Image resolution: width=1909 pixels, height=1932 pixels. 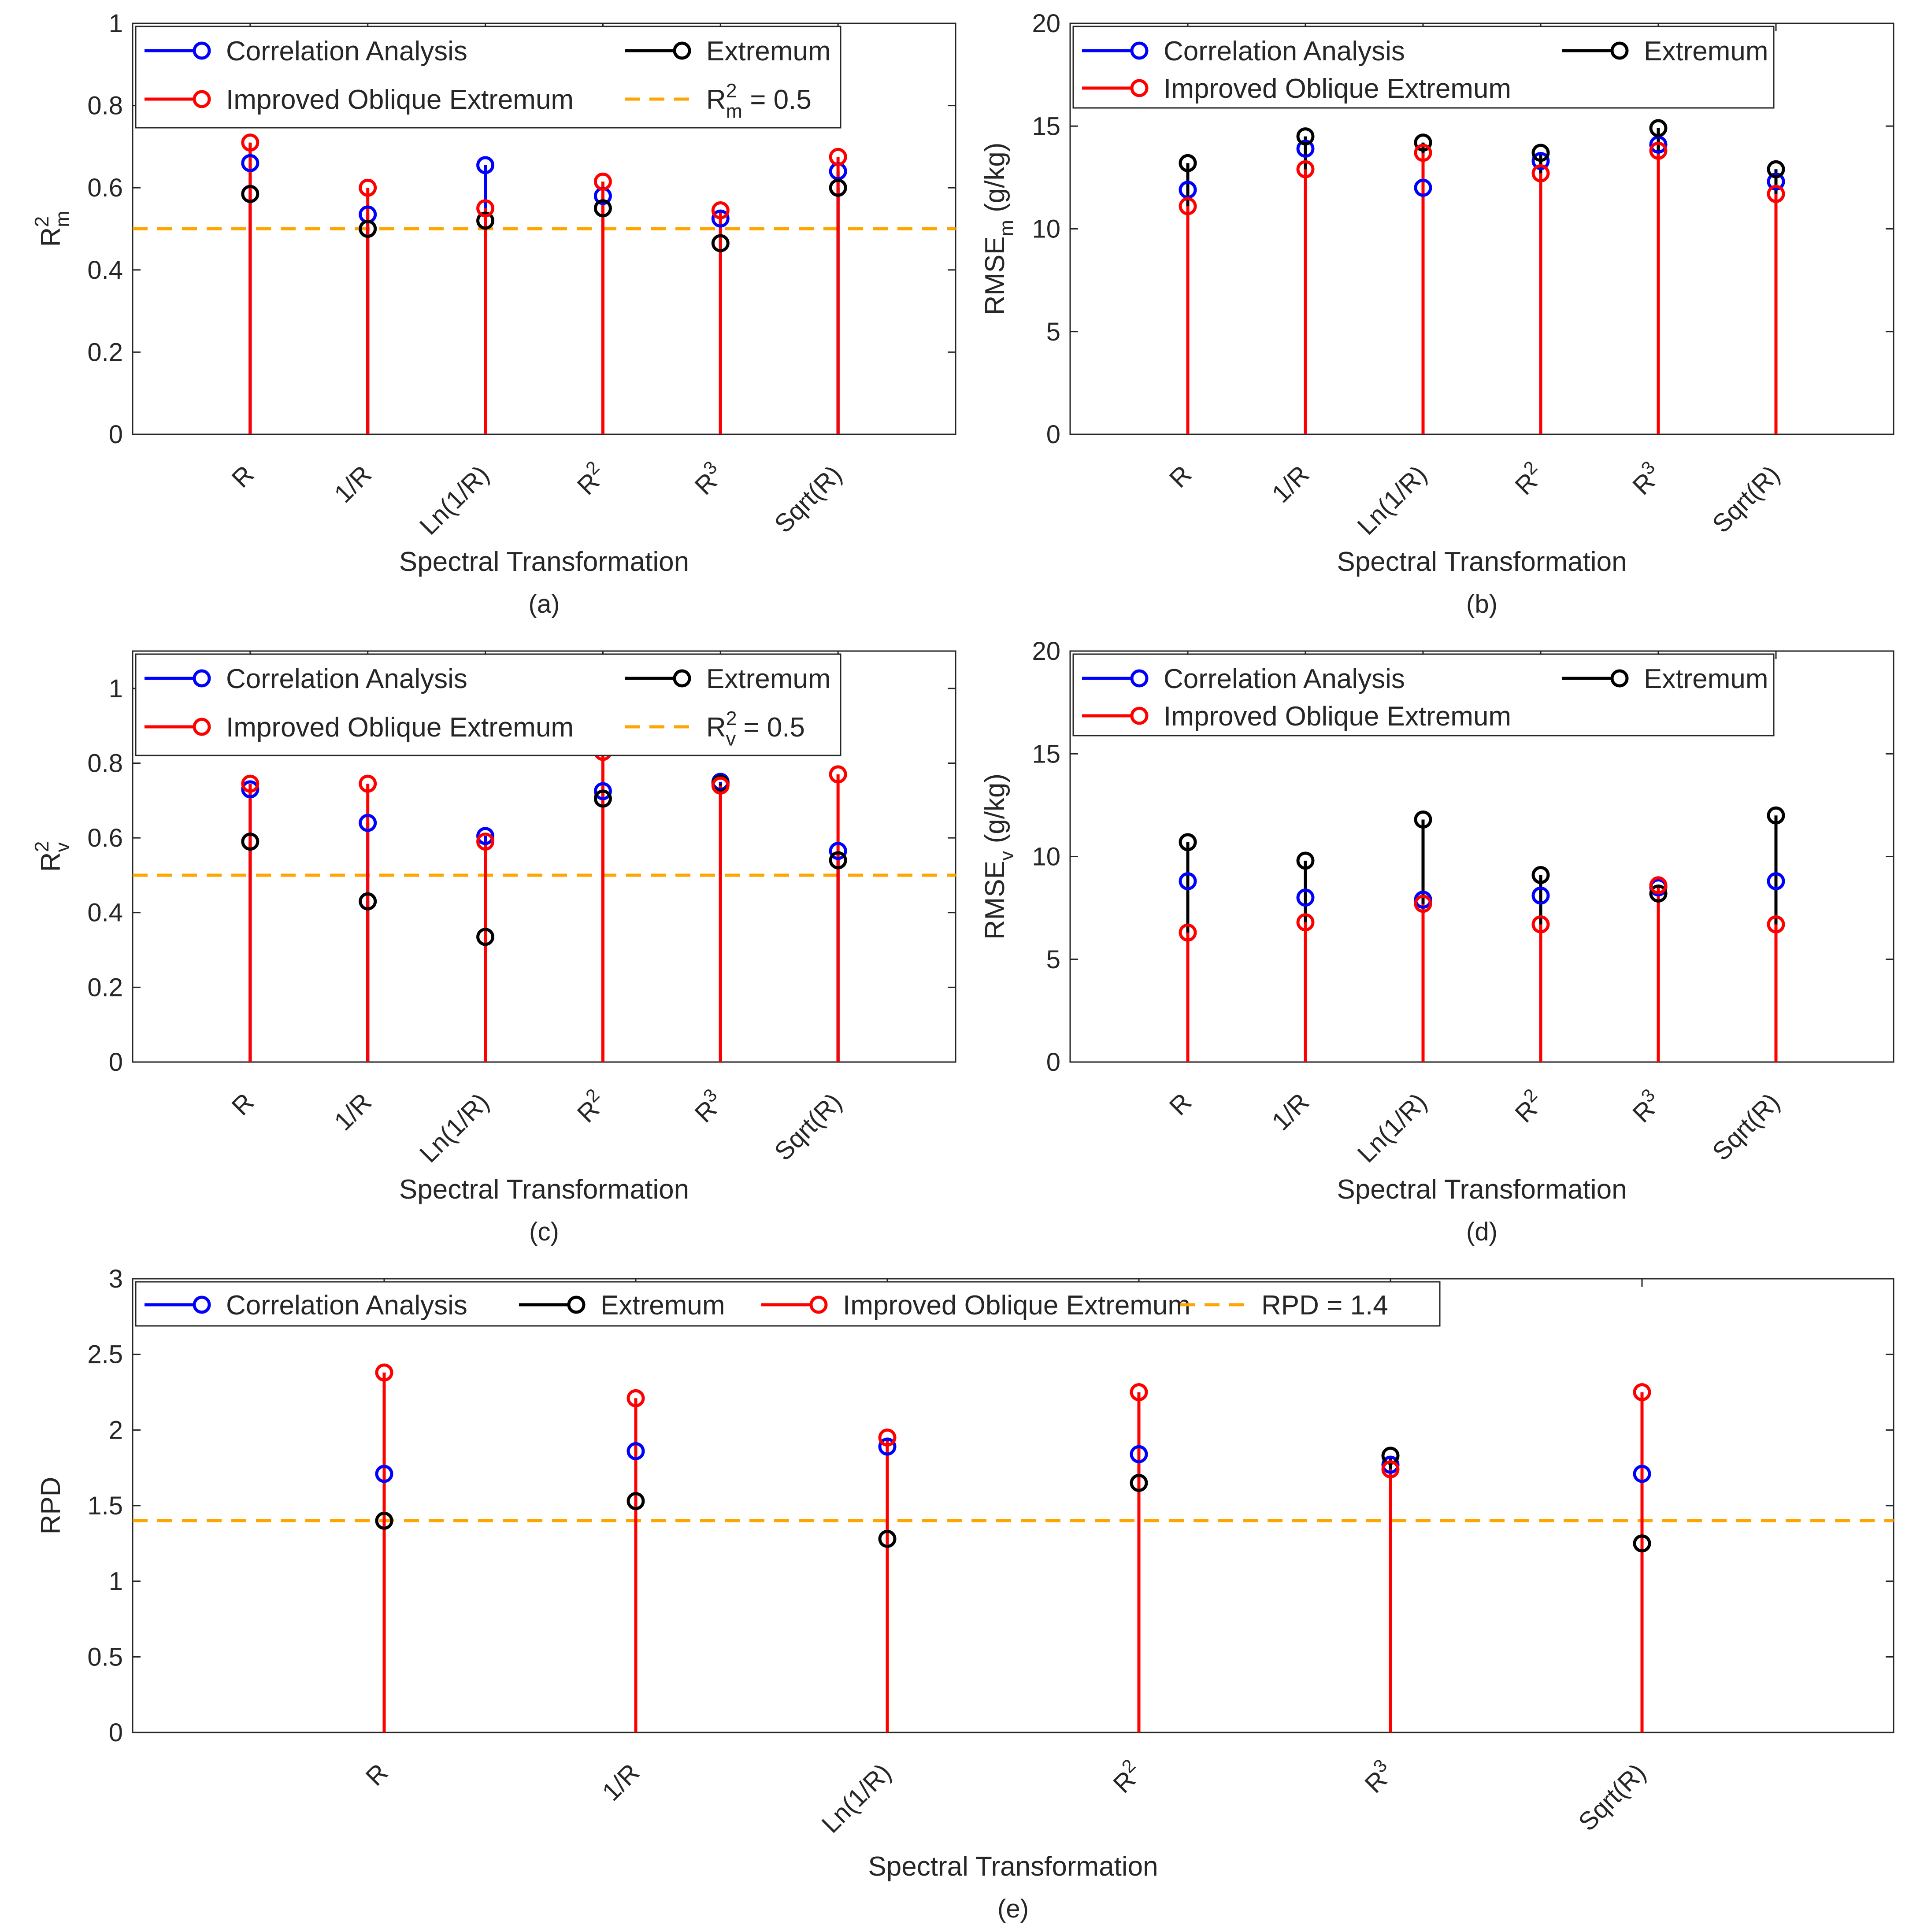 I want to click on x-tick-label: 1/R, so click(x=1290, y=1112).